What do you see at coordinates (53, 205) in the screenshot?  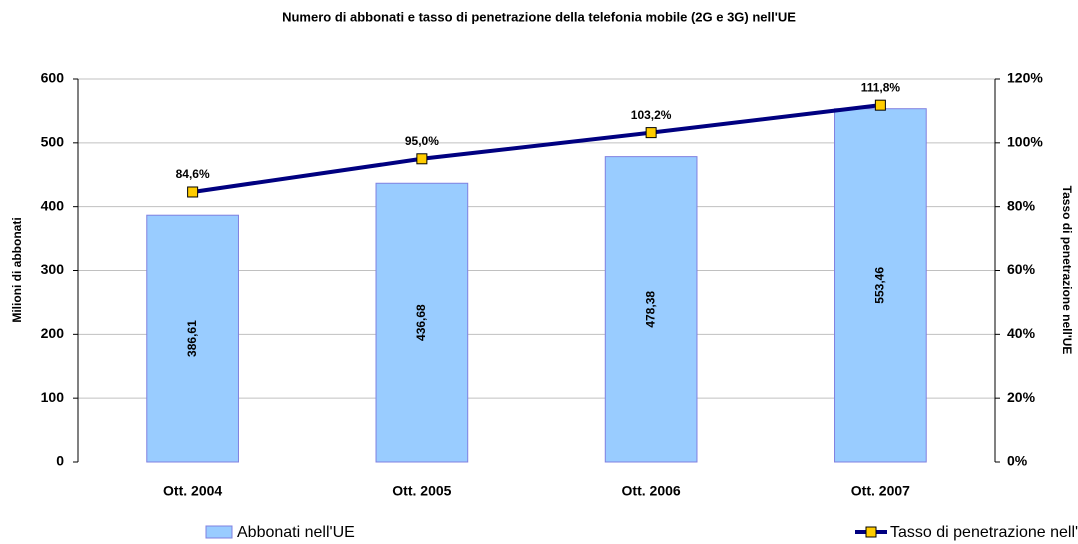 I see `y-tick-label: 400` at bounding box center [53, 205].